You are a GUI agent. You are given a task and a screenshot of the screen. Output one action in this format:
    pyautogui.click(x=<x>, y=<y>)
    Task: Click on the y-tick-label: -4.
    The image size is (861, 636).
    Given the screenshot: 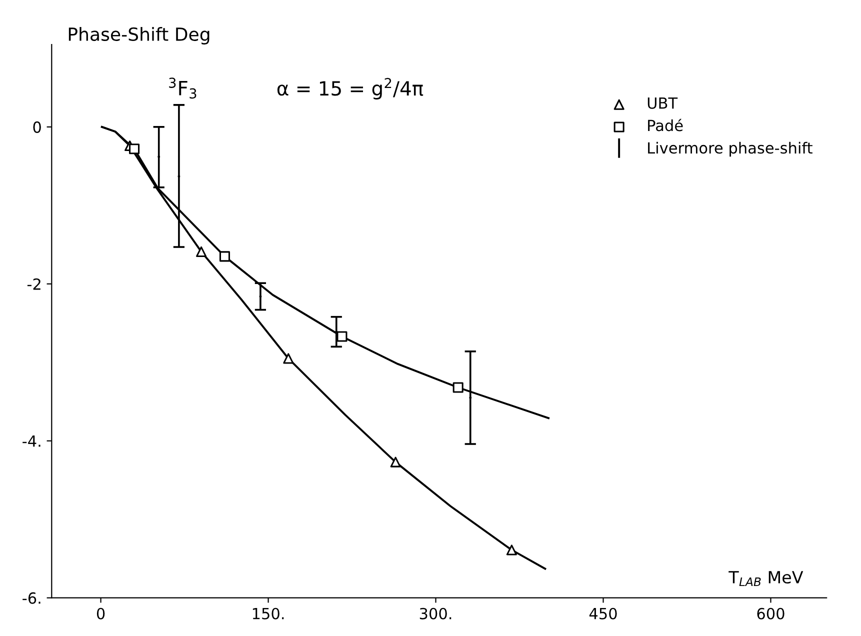 What is the action you would take?
    pyautogui.click(x=31, y=441)
    